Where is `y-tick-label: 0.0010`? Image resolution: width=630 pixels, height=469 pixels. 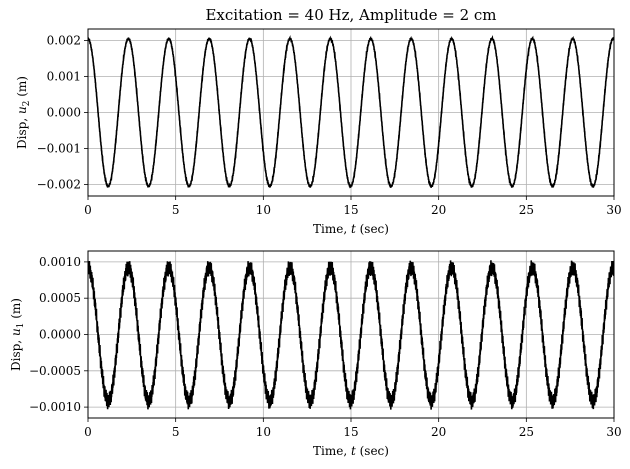 y-tick-label: 0.0010 is located at coordinates (60, 262).